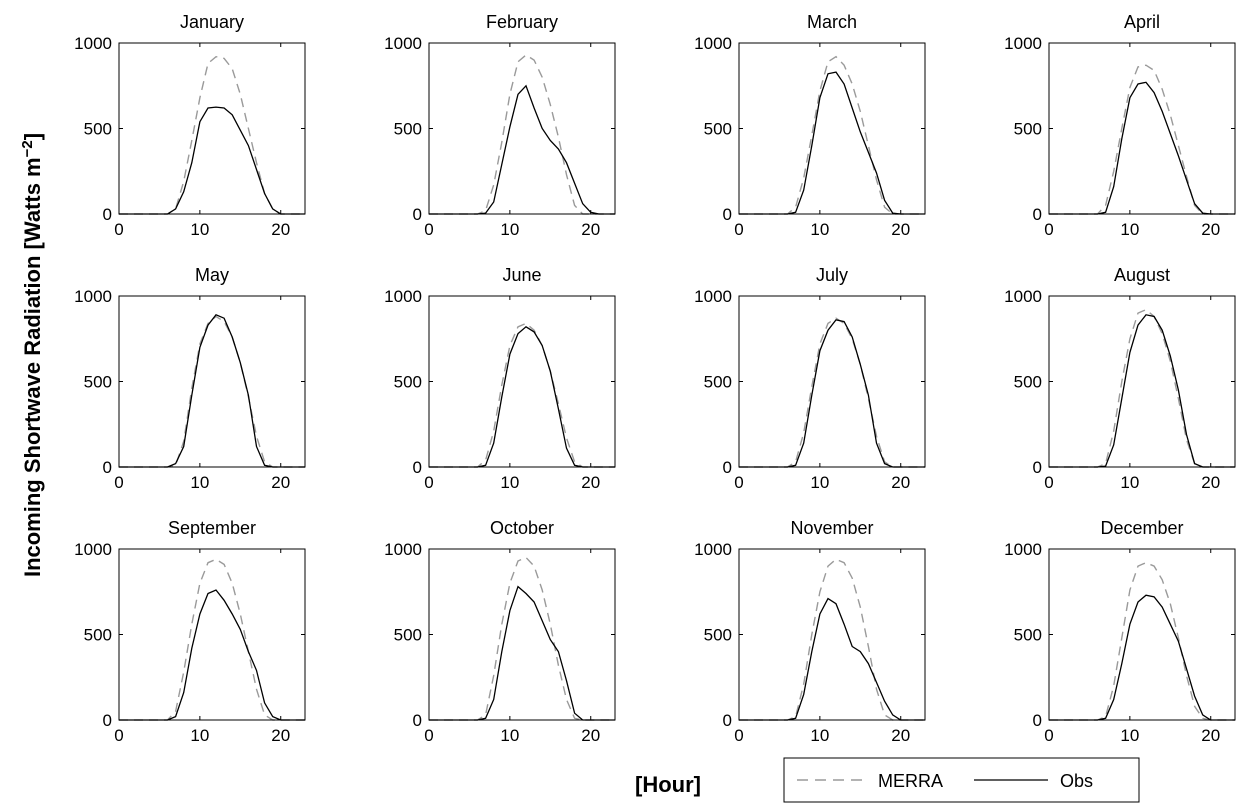 The width and height of the screenshot is (1236, 804). I want to click on panel-september: September 0 10 20 0 500 1000, so click(190, 631).